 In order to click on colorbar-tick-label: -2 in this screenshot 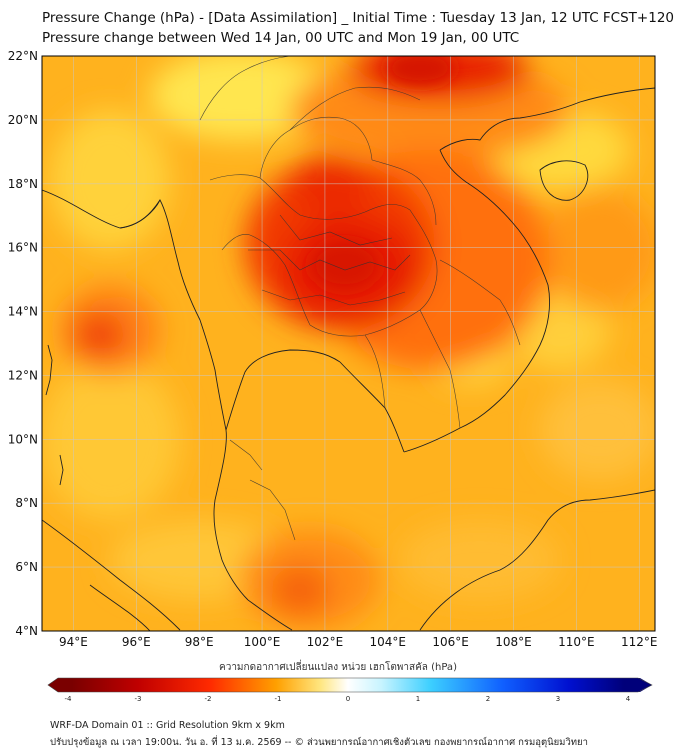, I will do `click(208, 699)`.